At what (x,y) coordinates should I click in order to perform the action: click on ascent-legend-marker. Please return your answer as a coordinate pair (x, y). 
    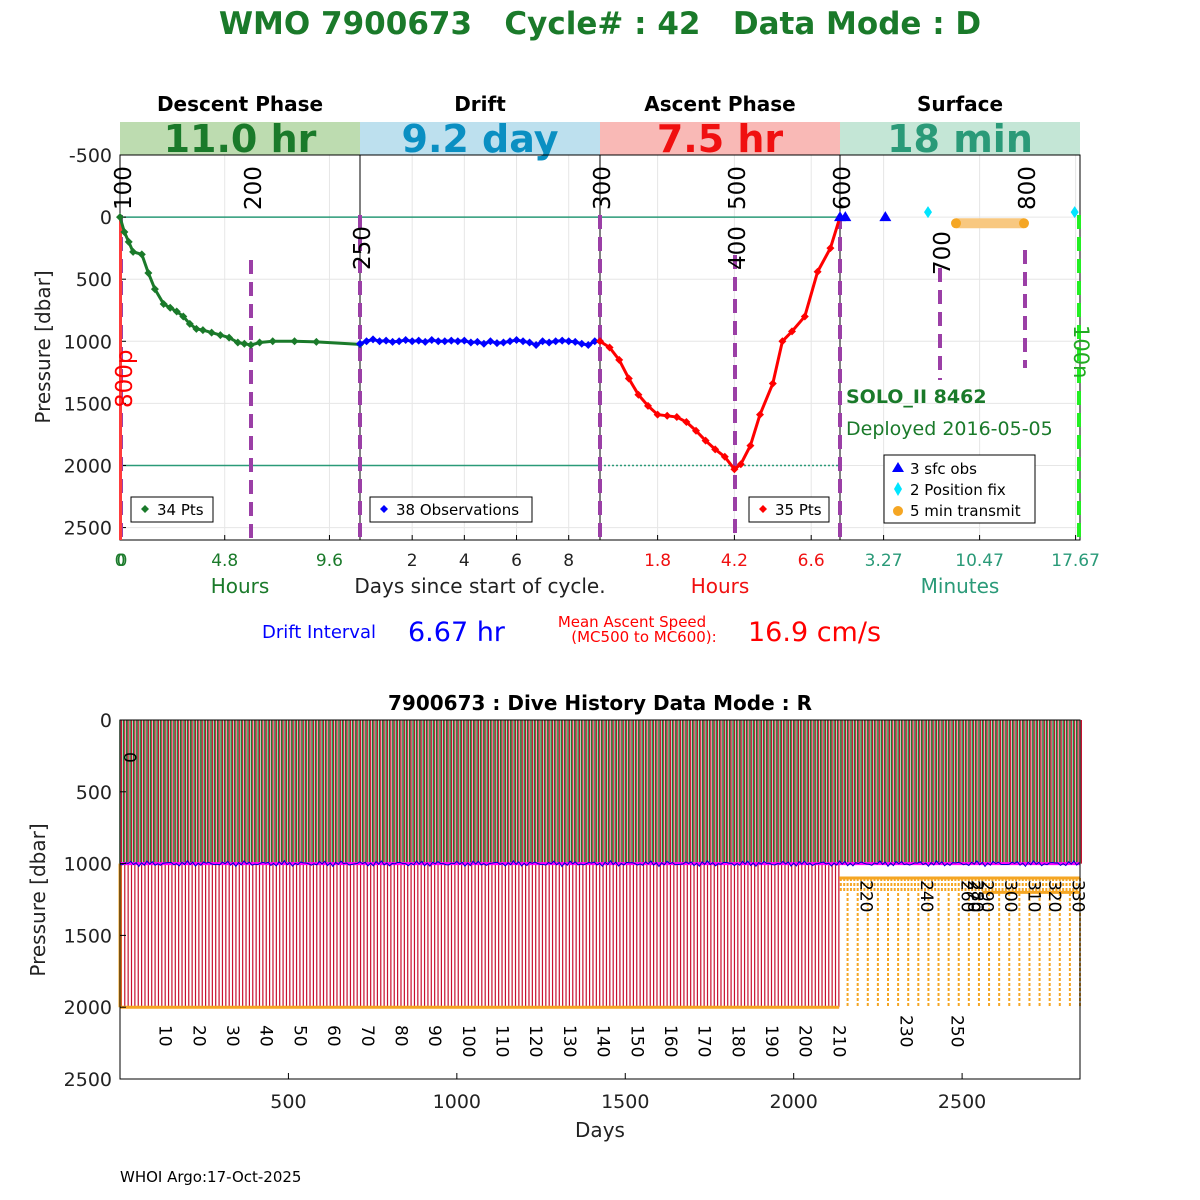
    Looking at the image, I should click on (763, 509).